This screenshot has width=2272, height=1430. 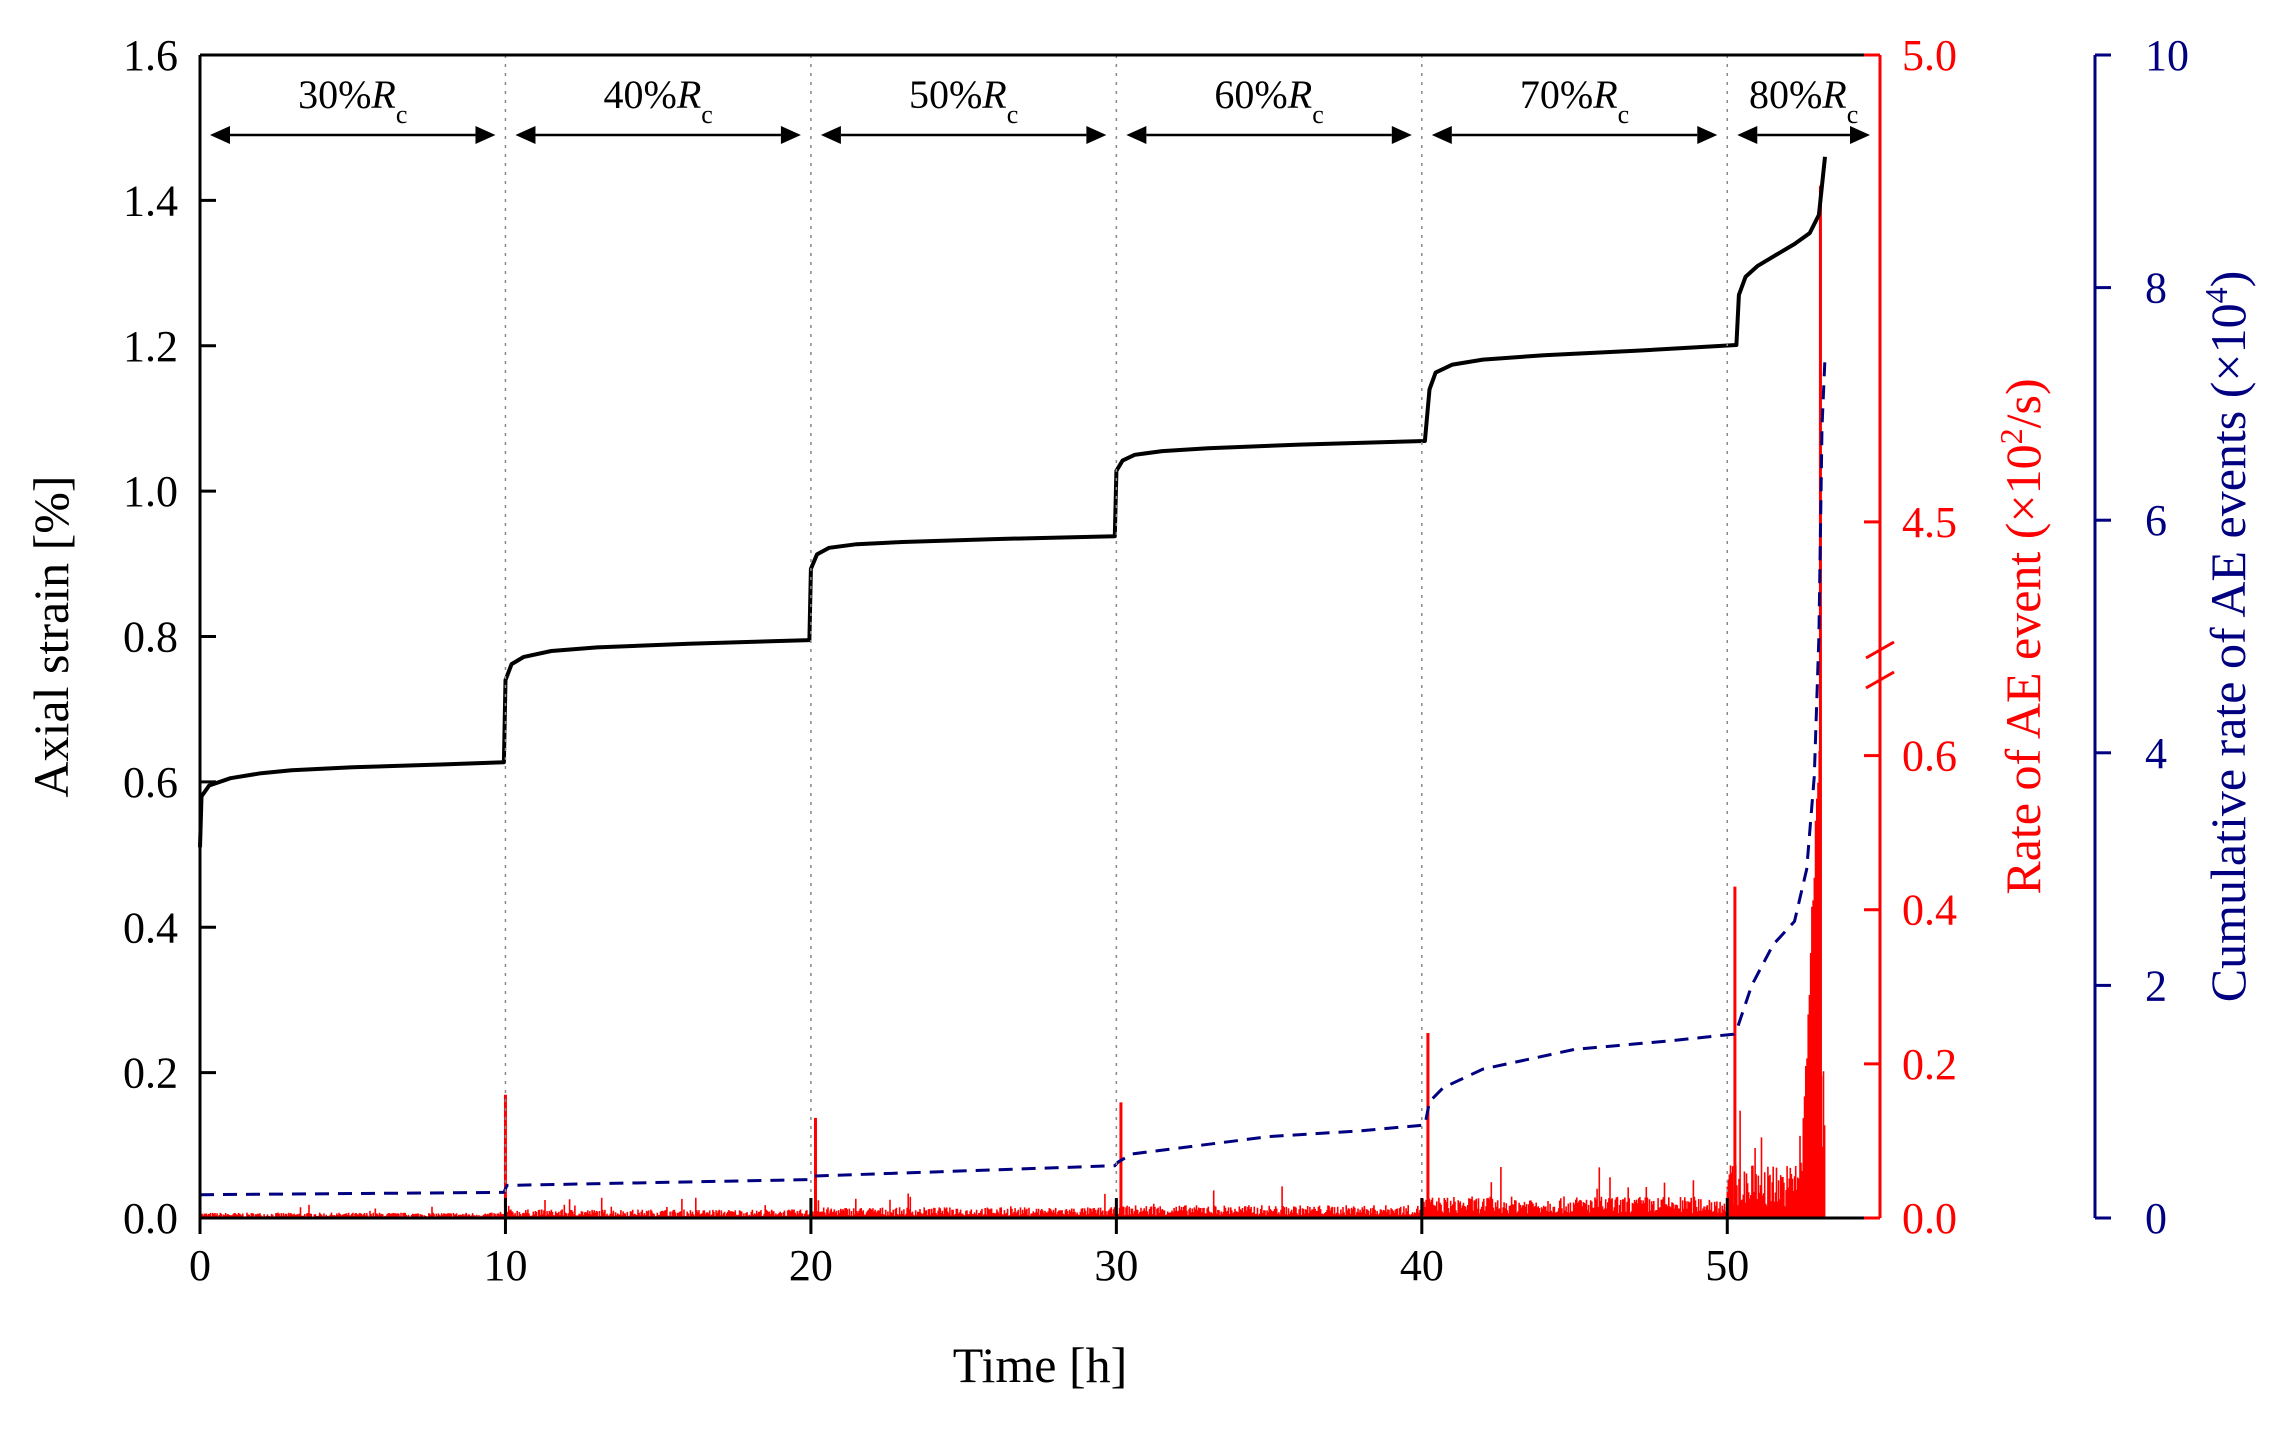 What do you see at coordinates (1929, 756) in the screenshot?
I see `y-right-rate-tick-label: 0.6` at bounding box center [1929, 756].